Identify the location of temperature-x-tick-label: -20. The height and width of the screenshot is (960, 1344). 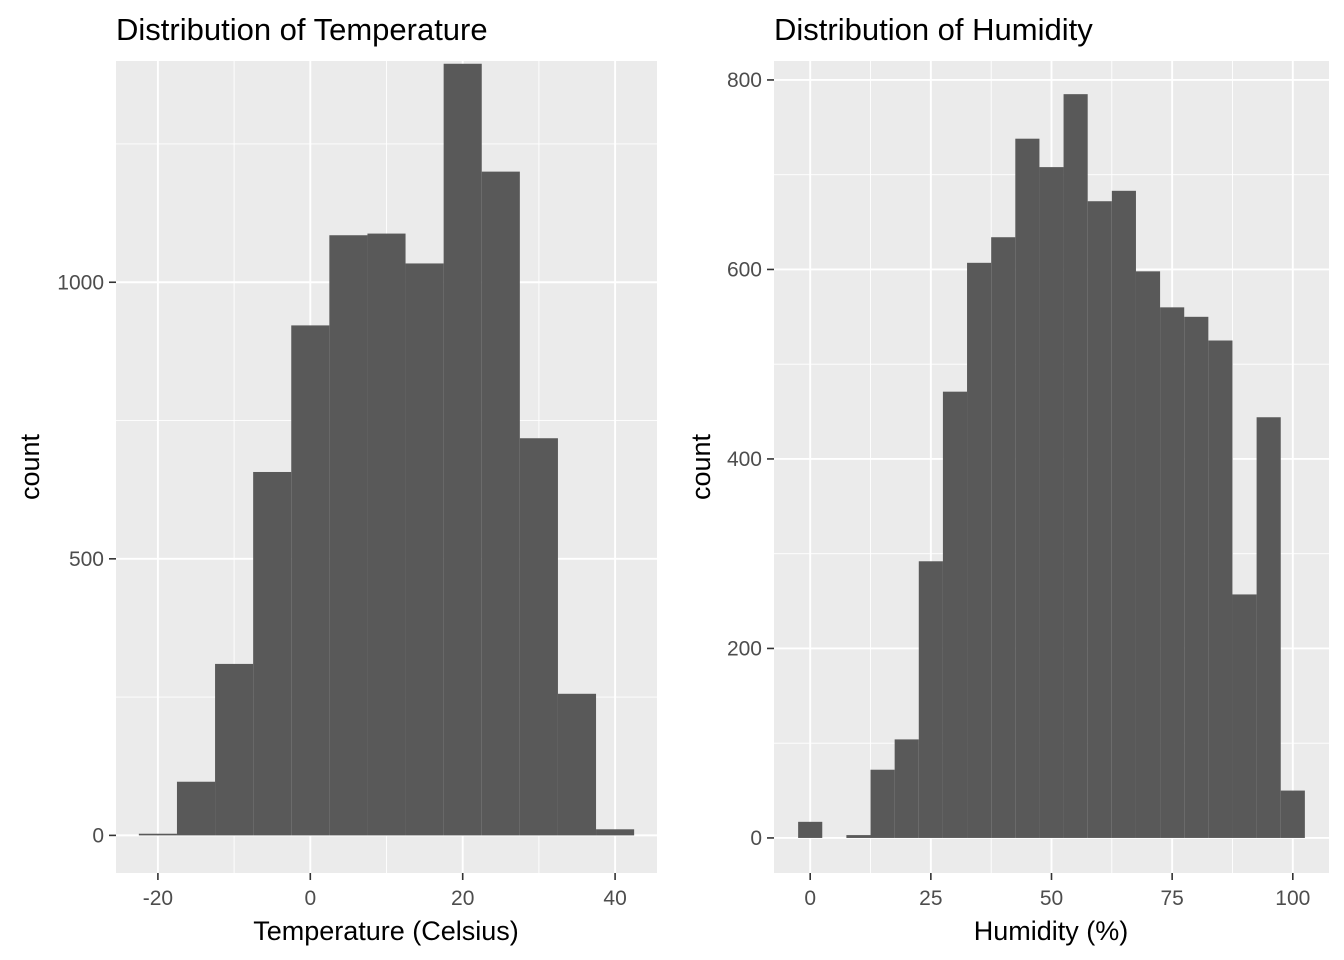
(158, 898).